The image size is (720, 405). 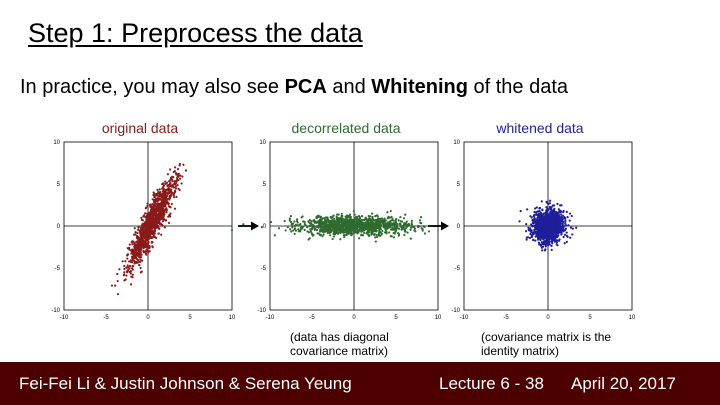 What do you see at coordinates (518, 87) in the screenshot?
I see `subtitle-text-3: of the data` at bounding box center [518, 87].